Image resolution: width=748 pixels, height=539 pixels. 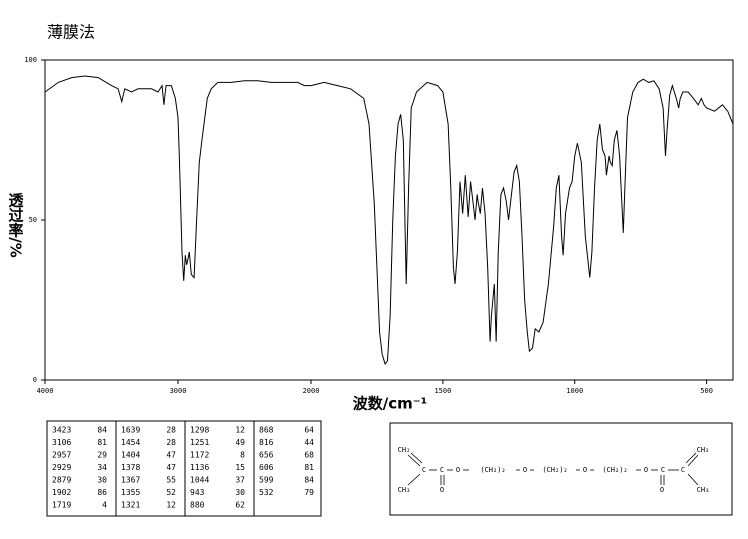 What do you see at coordinates (130, 480) in the screenshot?
I see `peak-wavenumber: 1367` at bounding box center [130, 480].